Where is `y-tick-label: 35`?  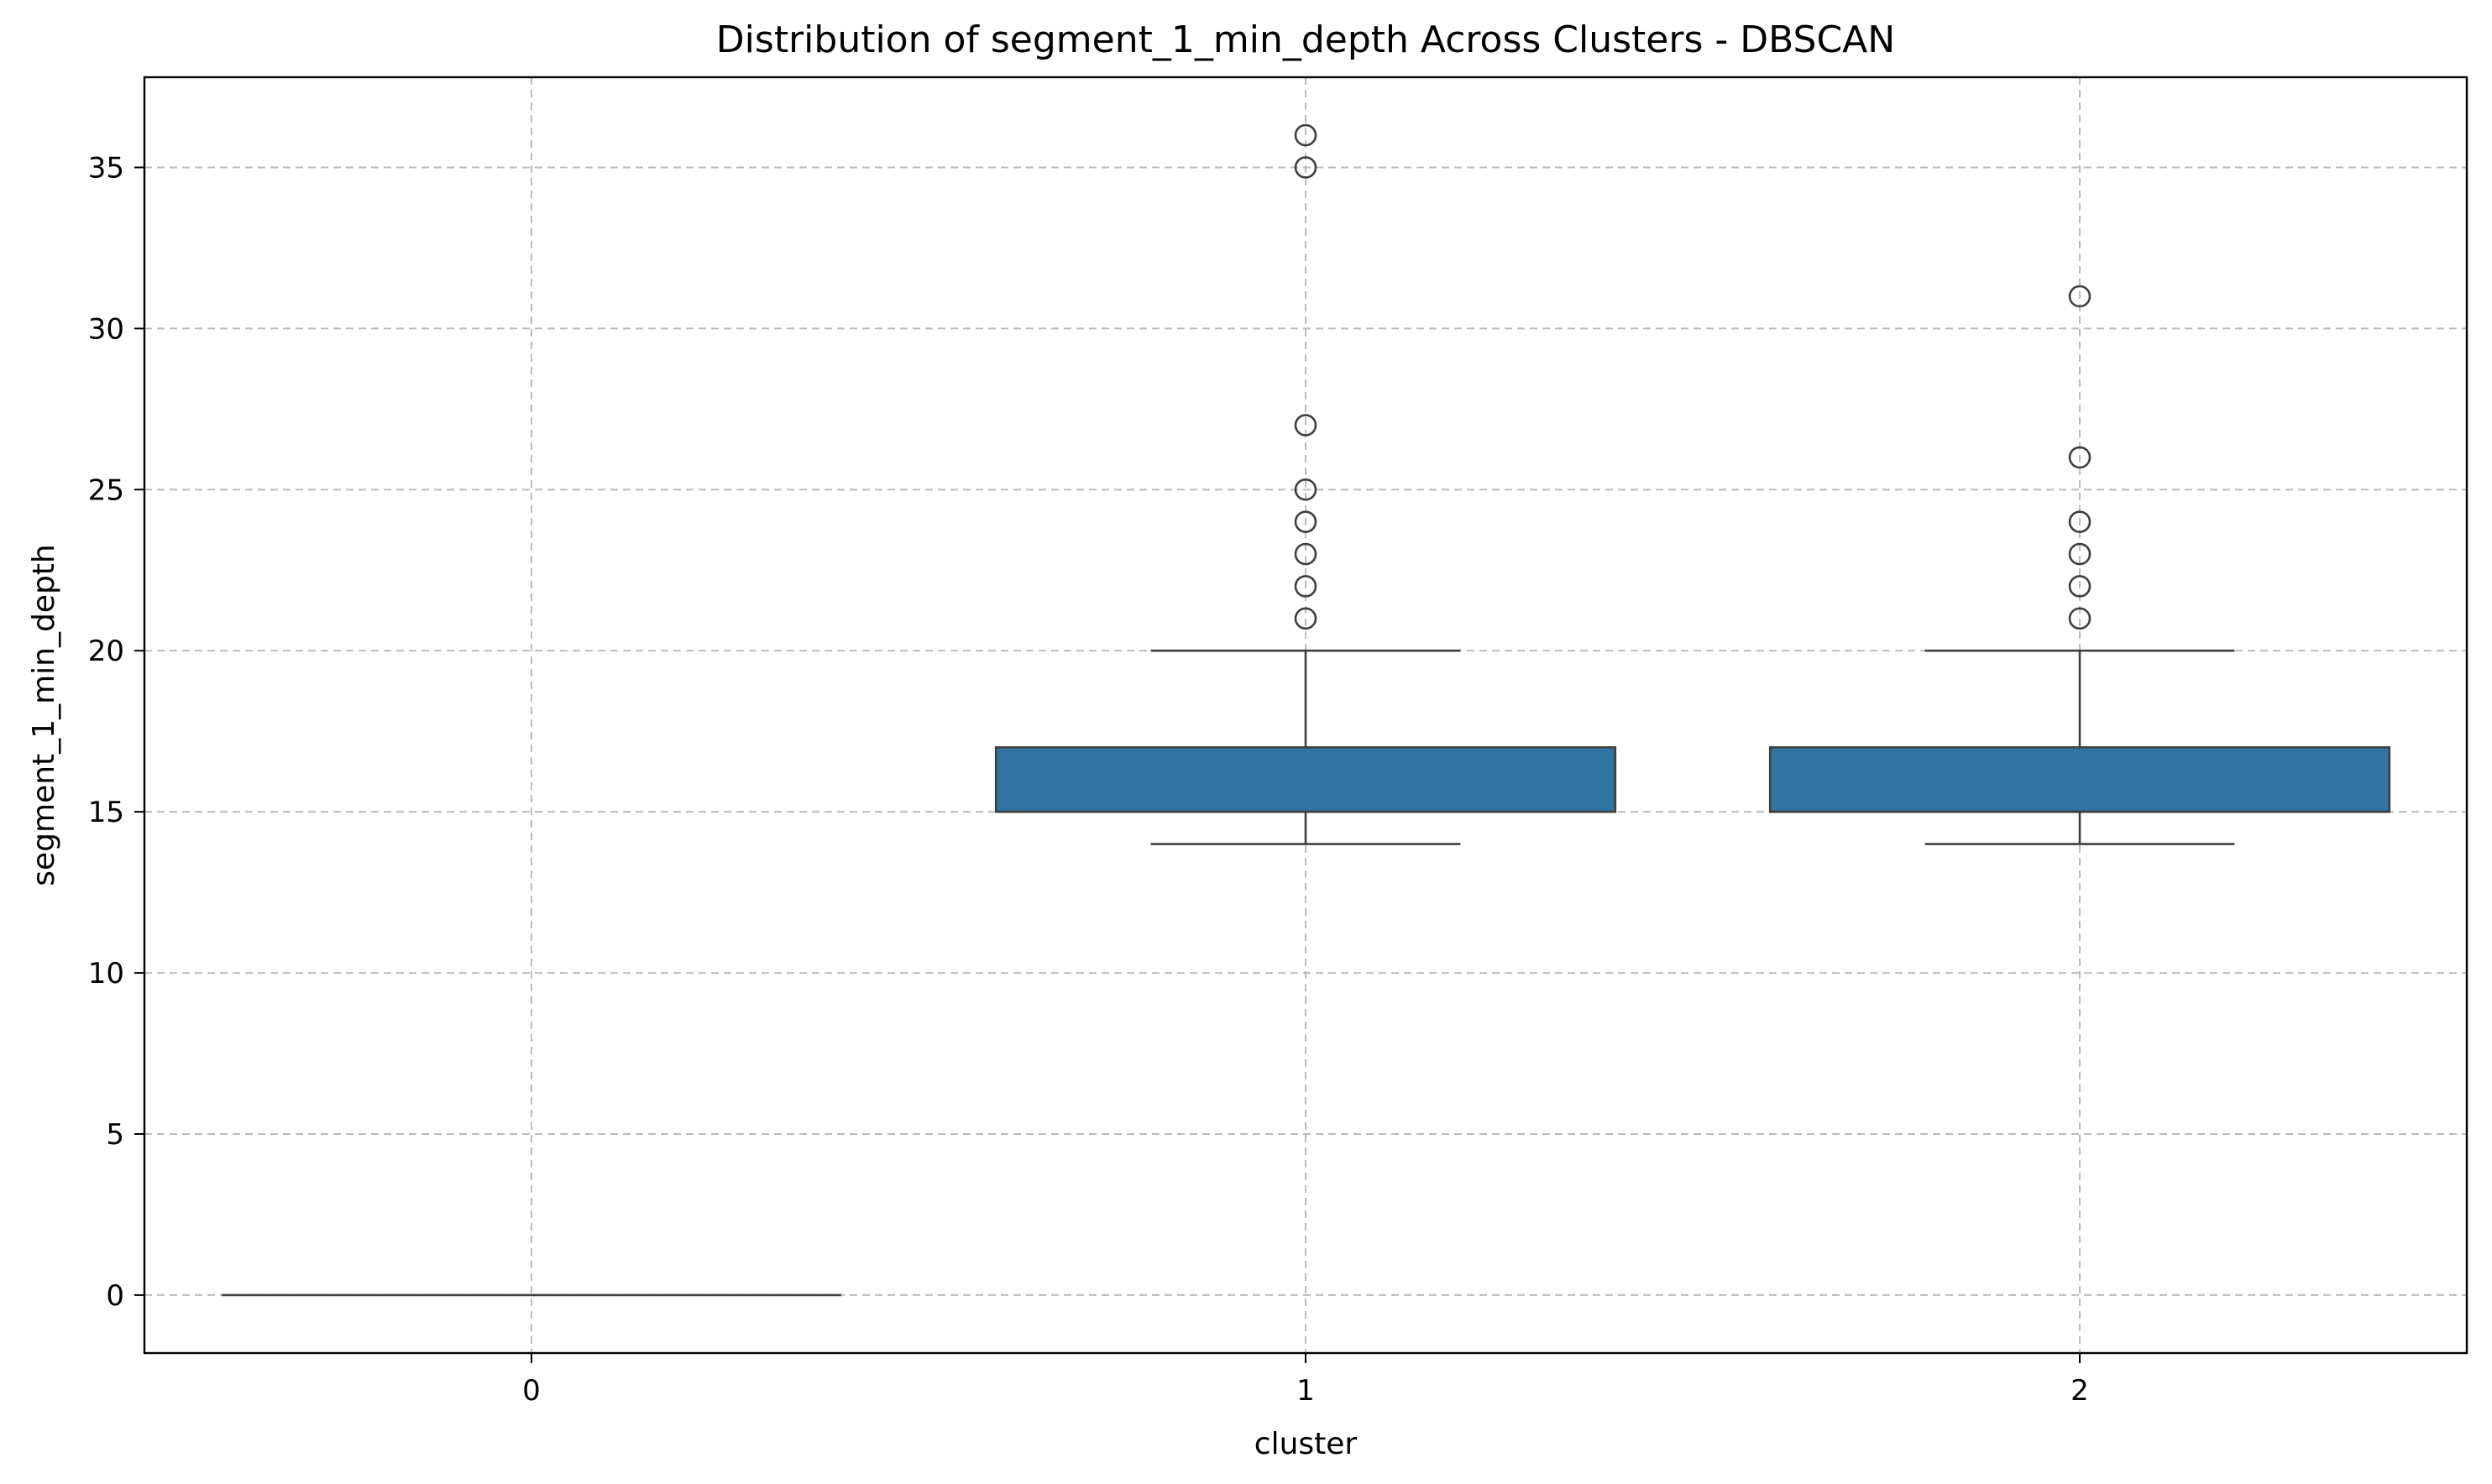
y-tick-label: 35 is located at coordinates (106, 168).